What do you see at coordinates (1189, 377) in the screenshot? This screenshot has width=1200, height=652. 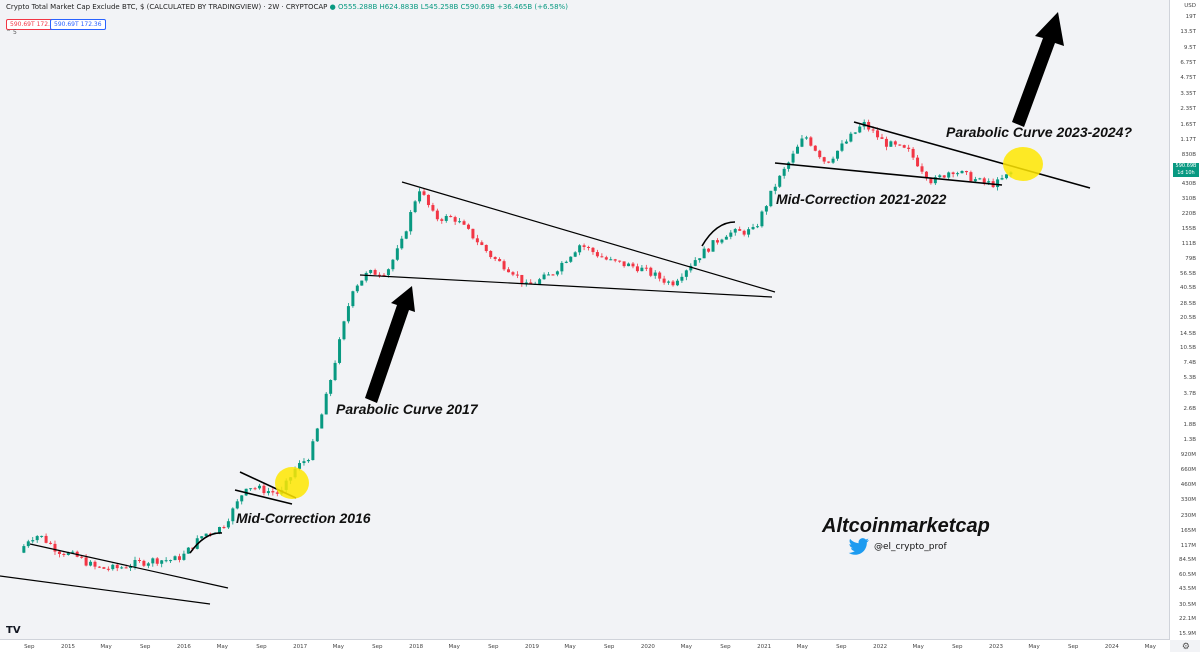 I see `y-tick-label: 5.3B` at bounding box center [1189, 377].